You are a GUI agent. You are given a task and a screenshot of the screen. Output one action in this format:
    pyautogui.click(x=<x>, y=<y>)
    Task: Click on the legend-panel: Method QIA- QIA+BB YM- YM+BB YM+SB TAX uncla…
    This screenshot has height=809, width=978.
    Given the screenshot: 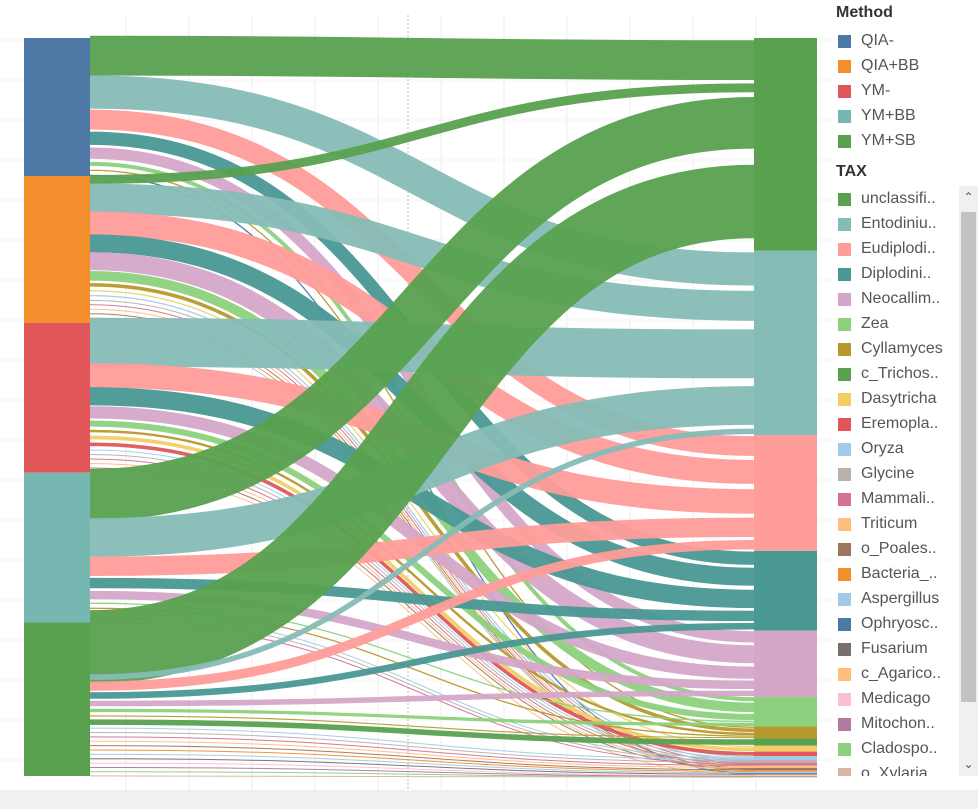 What is the action you would take?
    pyautogui.click(x=905, y=404)
    